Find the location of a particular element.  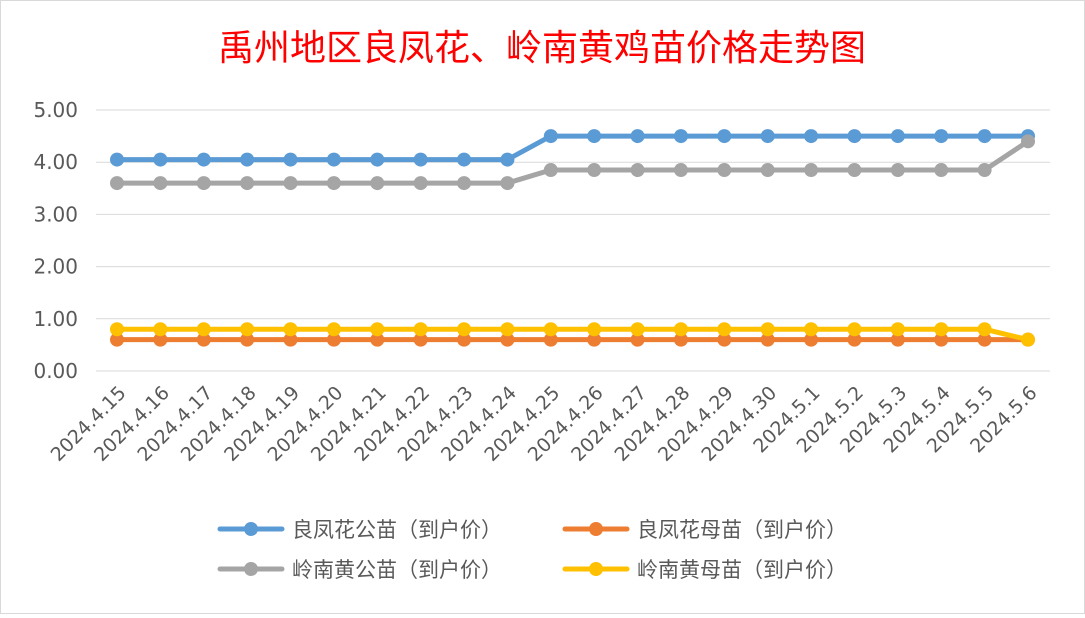

y-axis: 0.00 1.00 2.00 3.00 4.00 5.00 is located at coordinates (55, 240).